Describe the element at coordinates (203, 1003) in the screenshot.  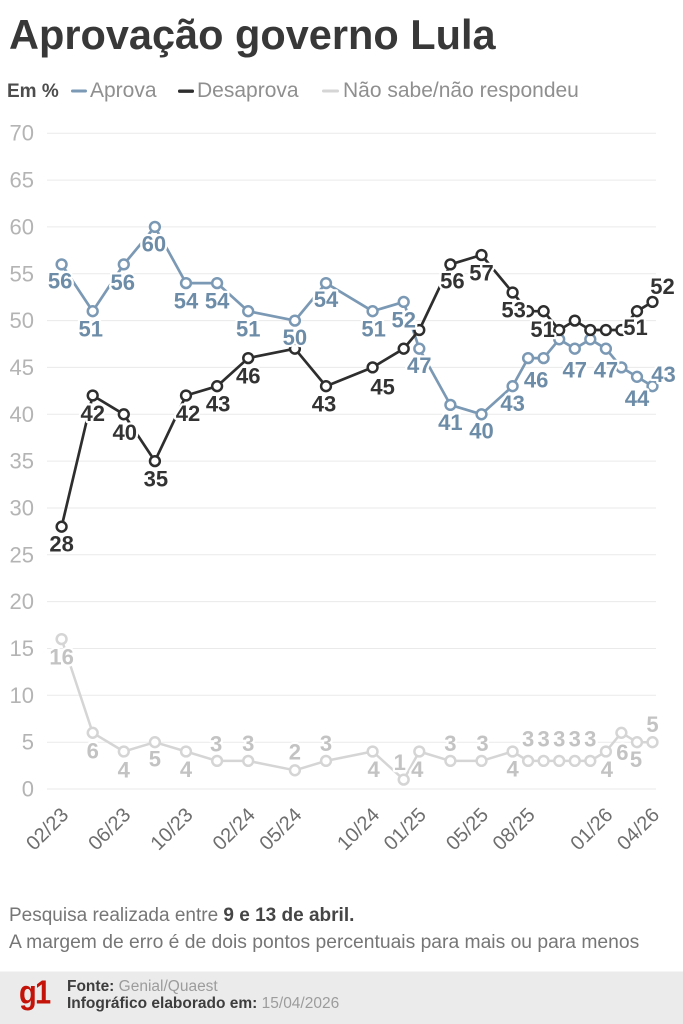
I see `svg-text:Infográfico elaborado em: 15/0: Infográfico elaborado em: 15/04/2026` at that location.